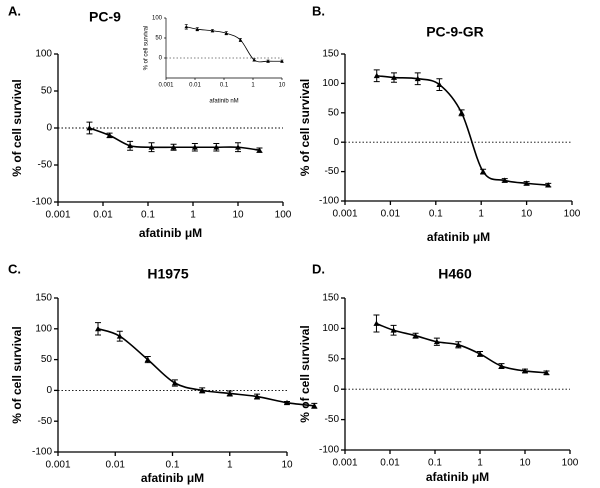  Describe the element at coordinates (223, 102) in the screenshot. I see `x-axis-label: afatinib nM` at that location.